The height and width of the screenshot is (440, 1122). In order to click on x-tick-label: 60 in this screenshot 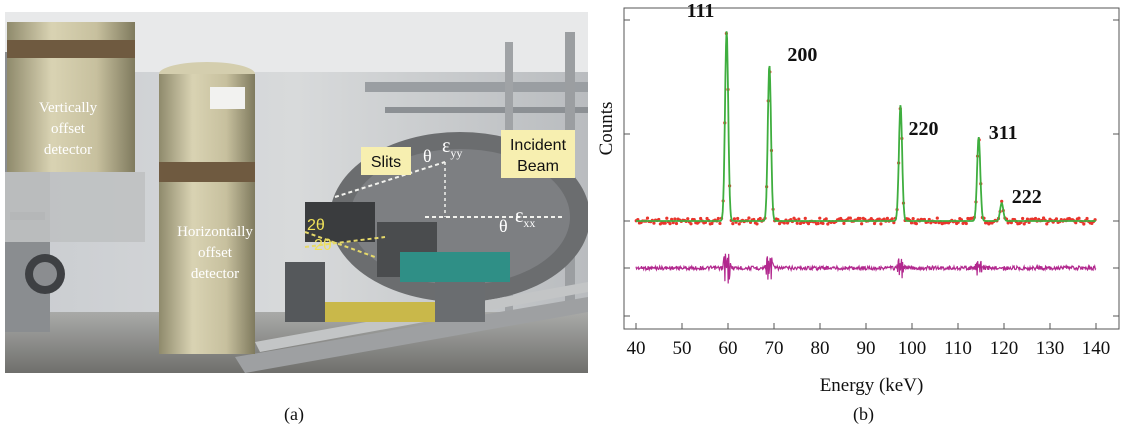, I will do `click(728, 348)`.